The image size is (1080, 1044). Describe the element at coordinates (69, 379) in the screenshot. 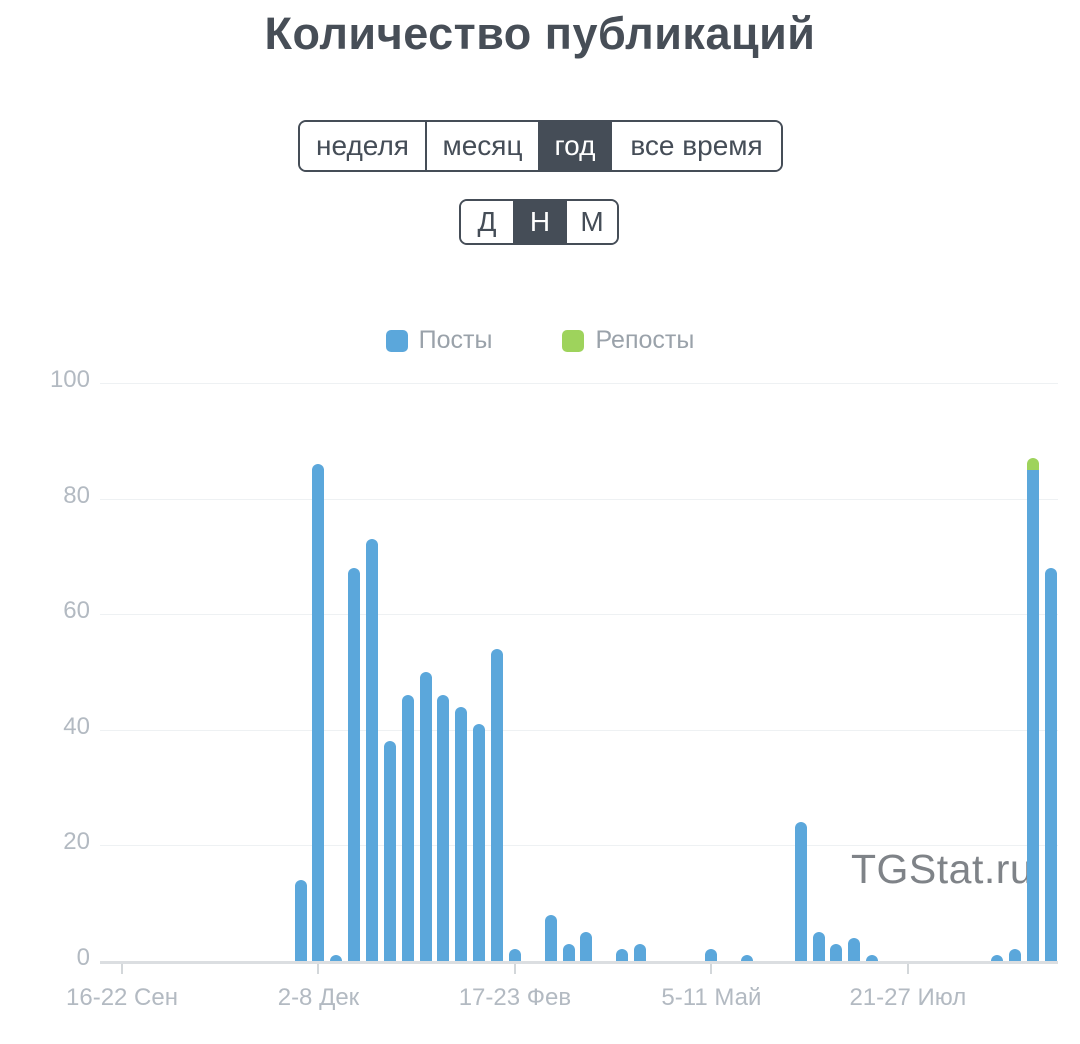

I see `y-axis-tick-label: 100` at that location.